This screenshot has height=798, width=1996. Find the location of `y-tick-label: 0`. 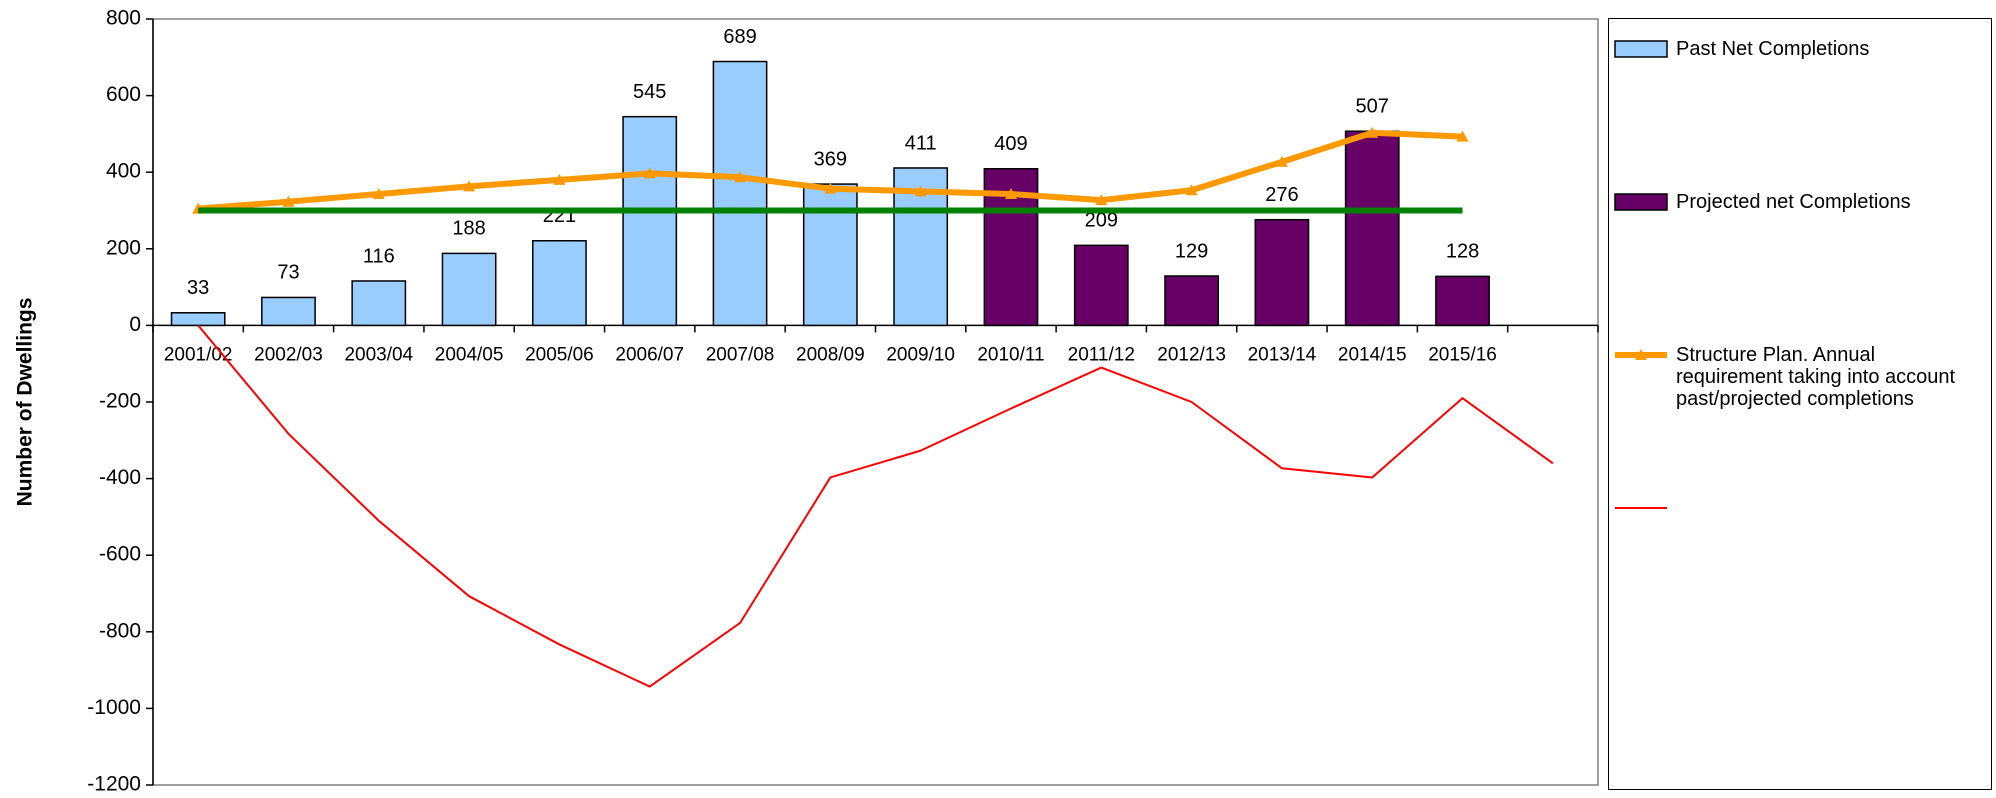

y-tick-label: 0 is located at coordinates (135, 324).